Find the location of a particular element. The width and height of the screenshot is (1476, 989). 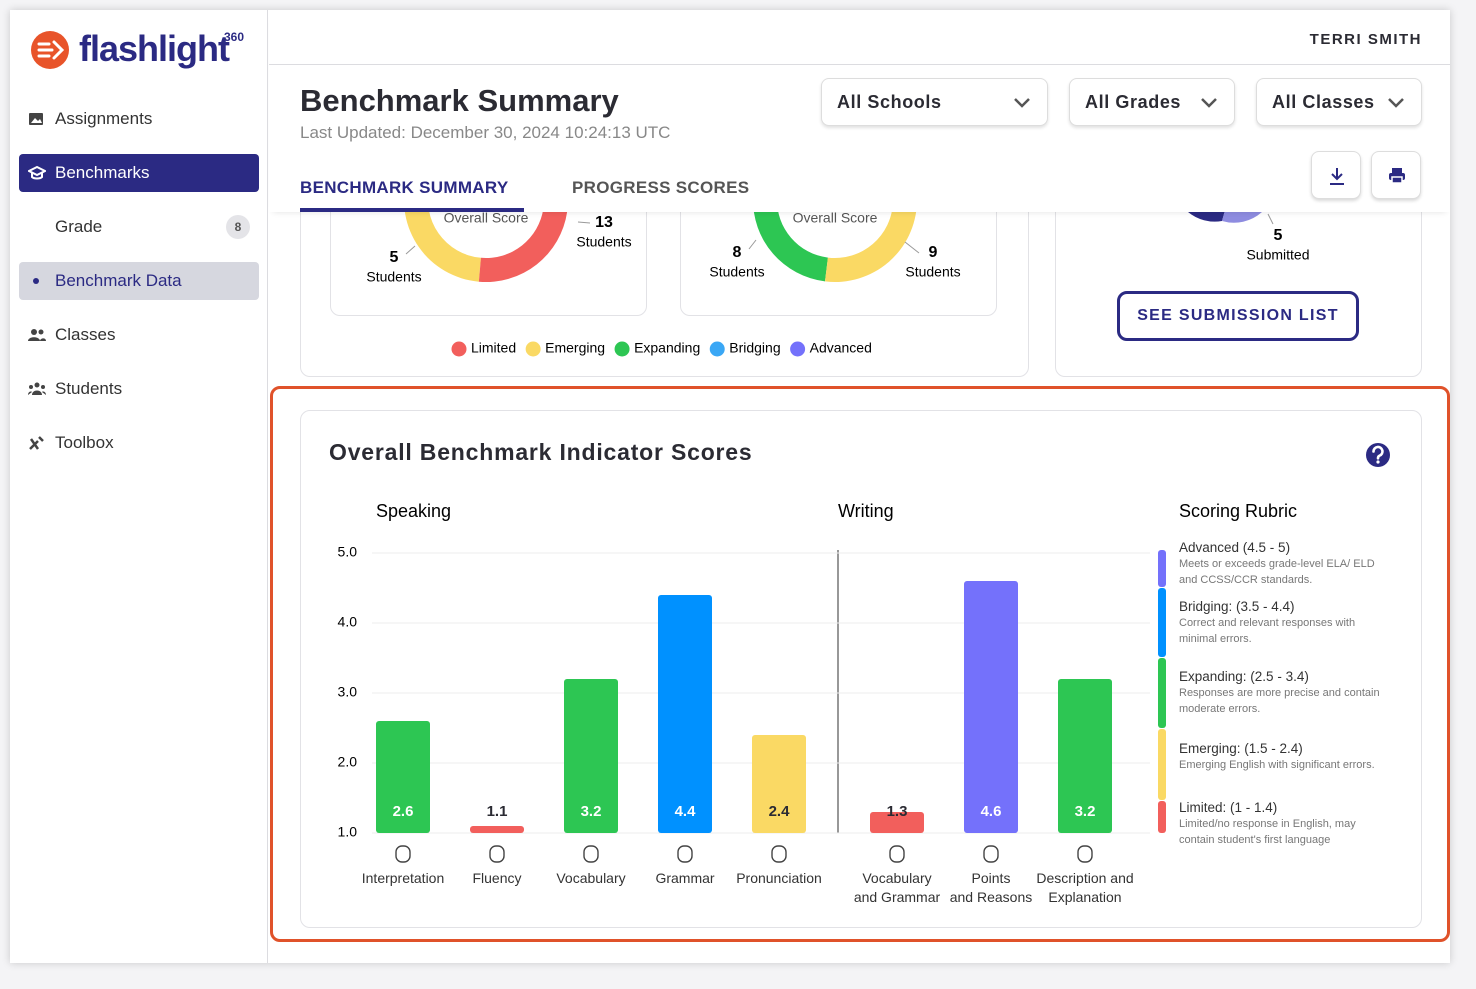

group-label: Speaking is located at coordinates (413, 511).